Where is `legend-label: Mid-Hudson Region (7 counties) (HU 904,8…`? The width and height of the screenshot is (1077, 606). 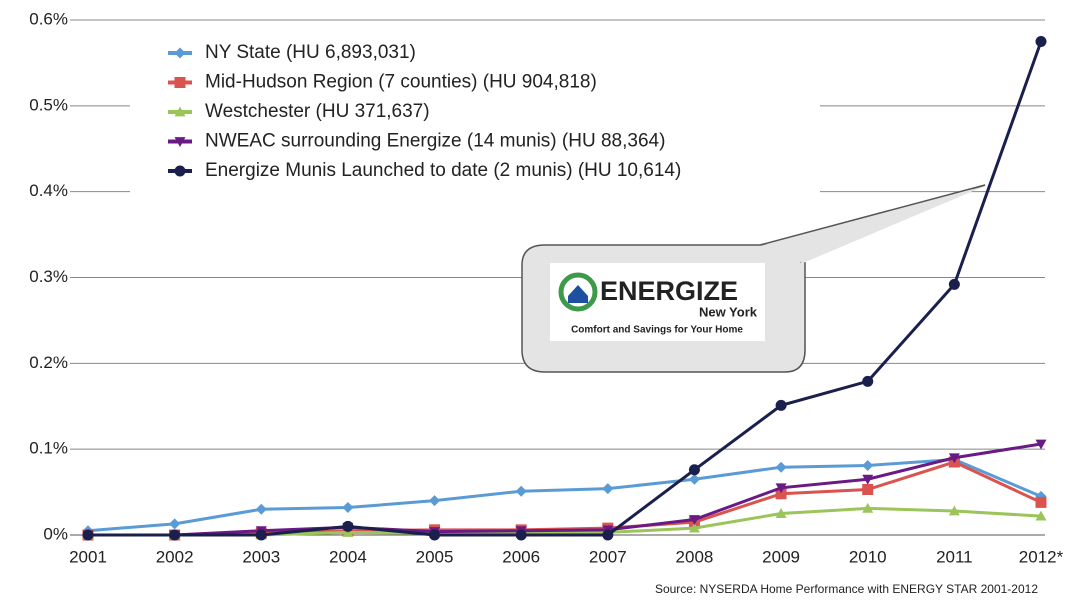
legend-label: Mid-Hudson Region (7 counties) (HU 904,8… is located at coordinates (401, 82).